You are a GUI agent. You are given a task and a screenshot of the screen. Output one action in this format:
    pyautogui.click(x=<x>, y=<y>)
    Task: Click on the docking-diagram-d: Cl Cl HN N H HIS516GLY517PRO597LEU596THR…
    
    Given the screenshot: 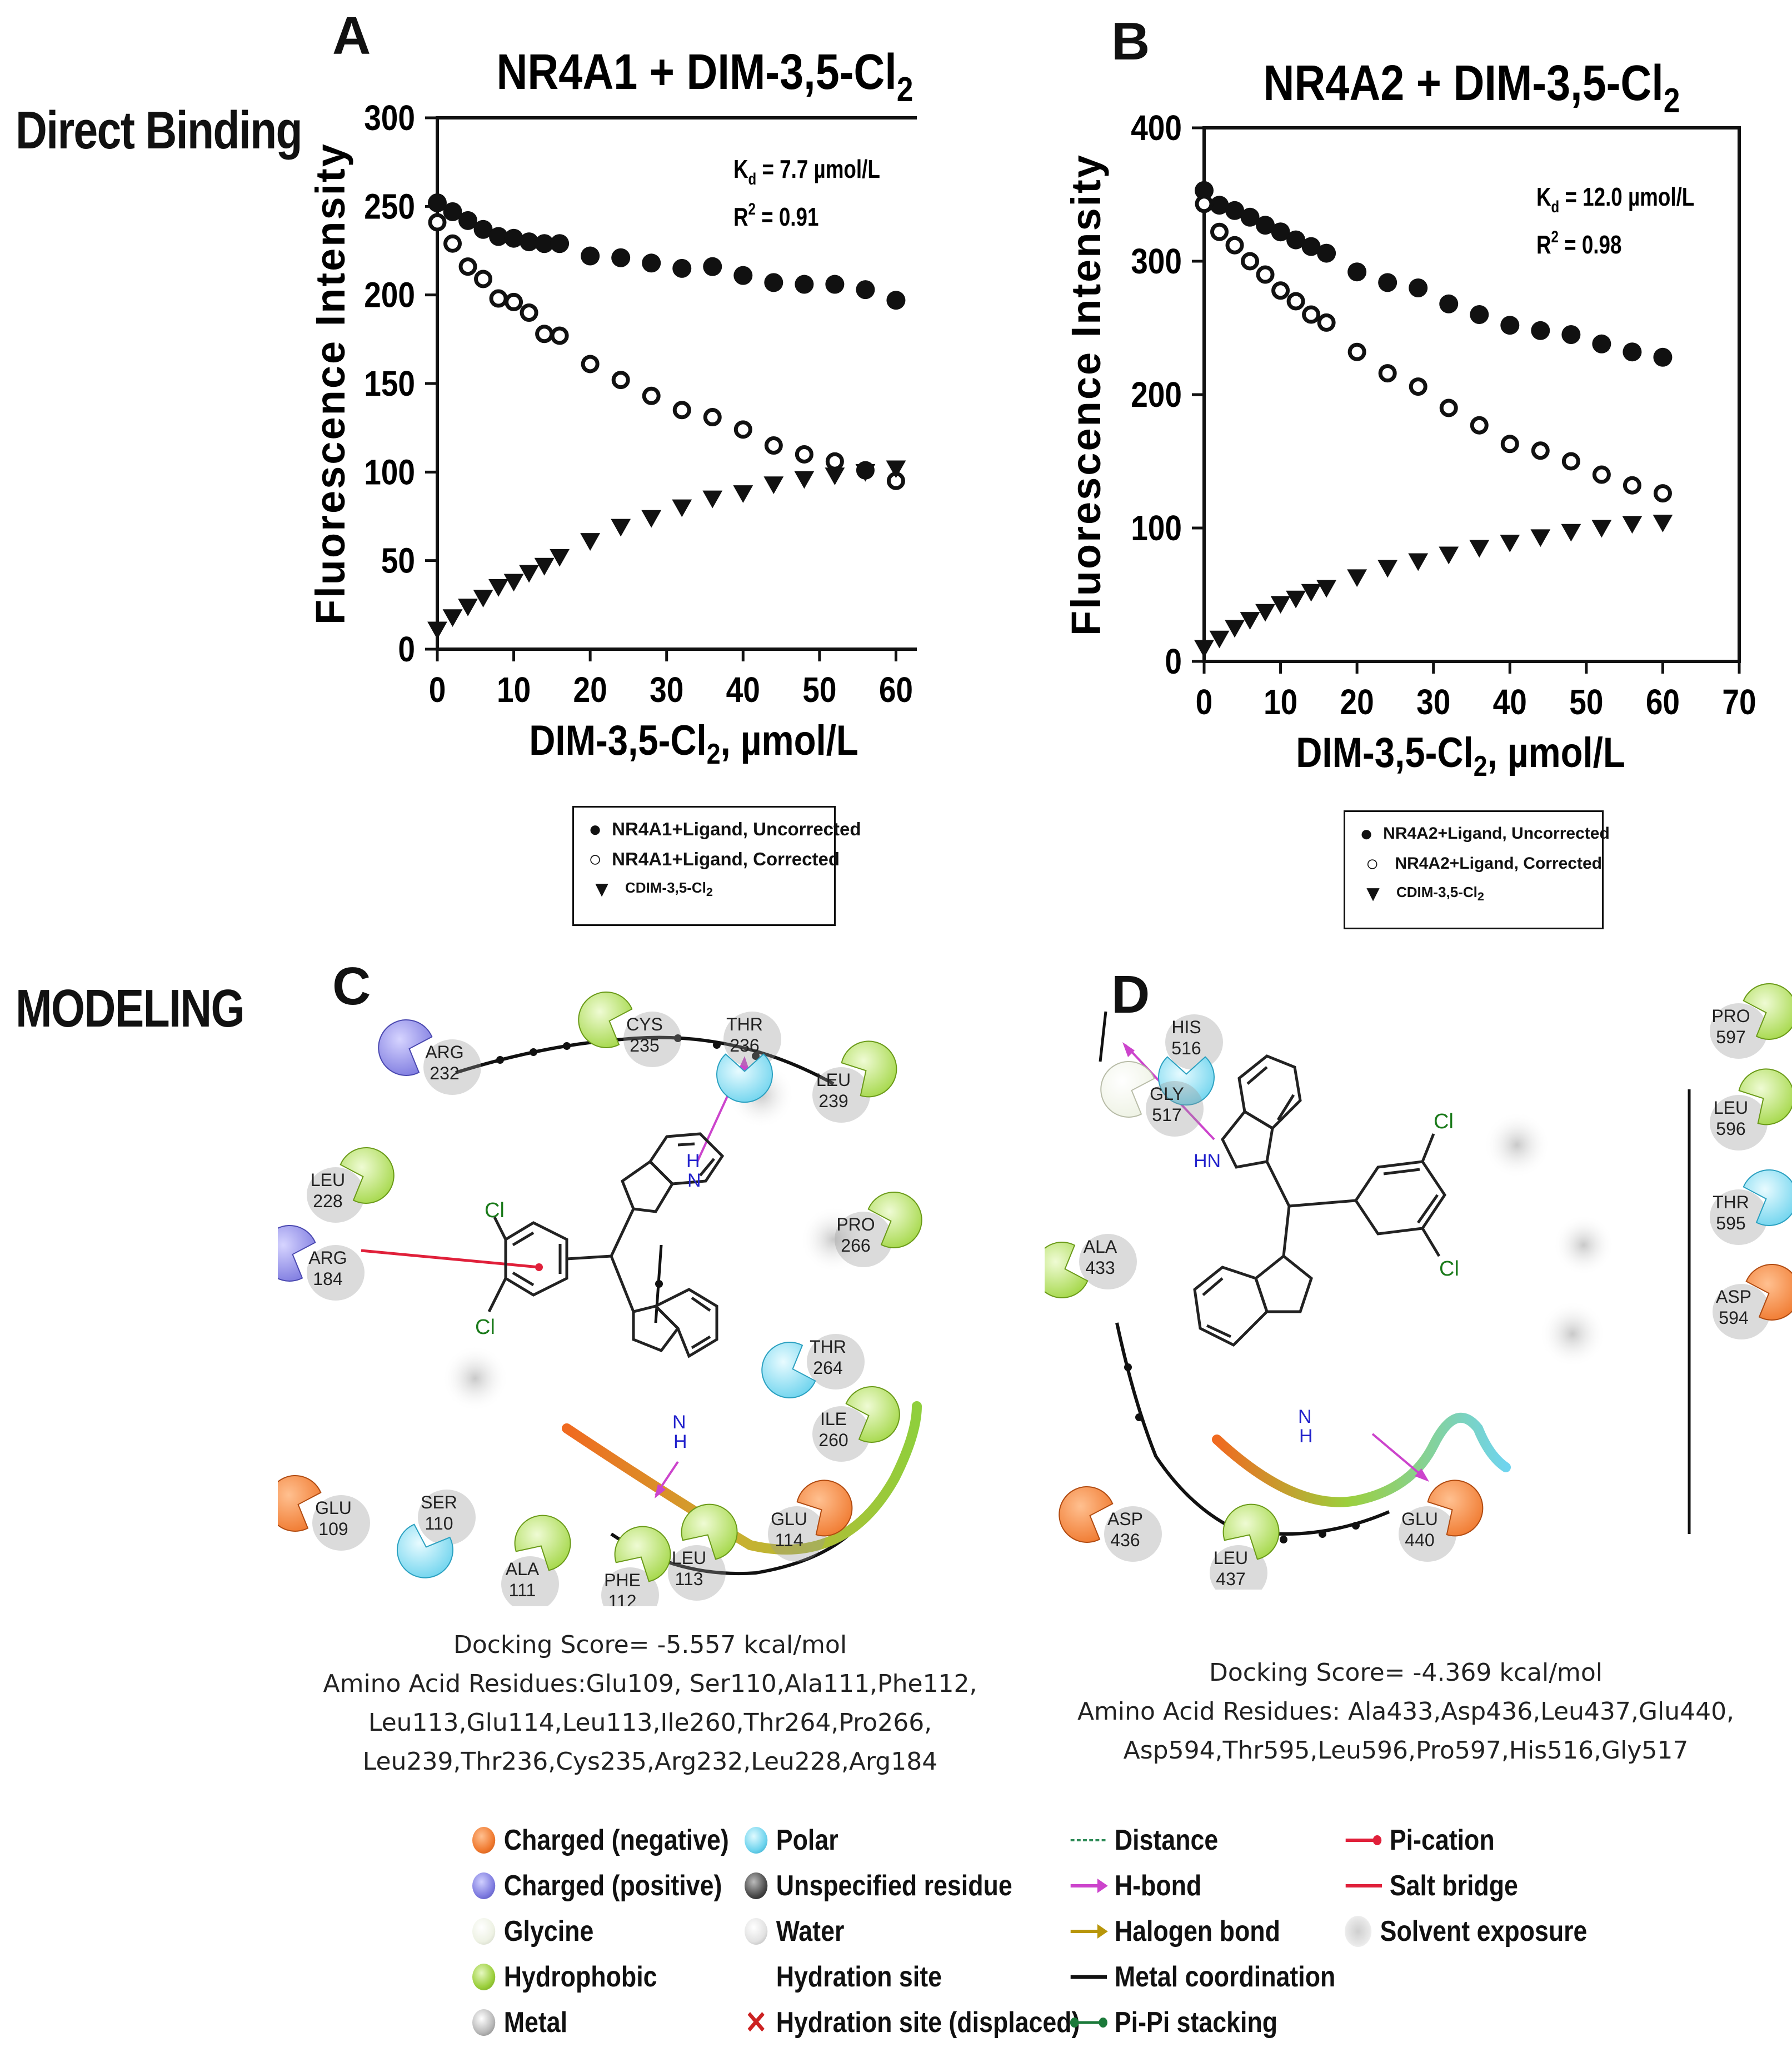 What is the action you would take?
    pyautogui.click(x=1418, y=1286)
    